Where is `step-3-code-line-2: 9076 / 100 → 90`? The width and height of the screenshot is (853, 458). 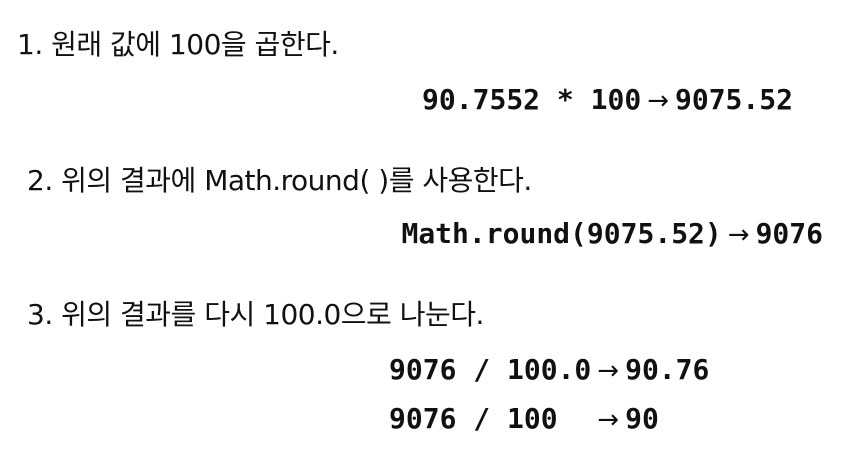 step-3-code-line-2: 9076 / 100 → 90 is located at coordinates (524, 419).